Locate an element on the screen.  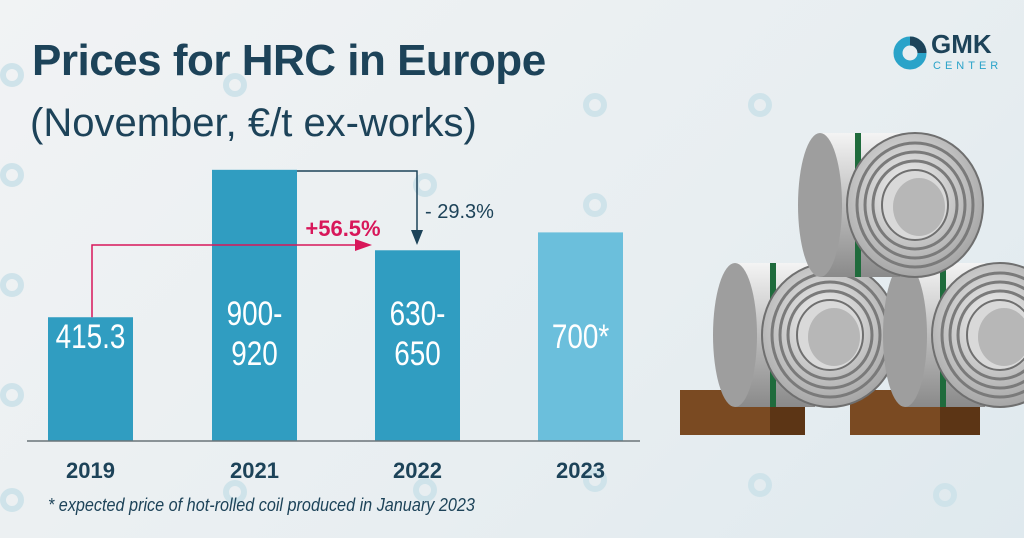
coil-bottom-left is located at coordinates (805, 335).